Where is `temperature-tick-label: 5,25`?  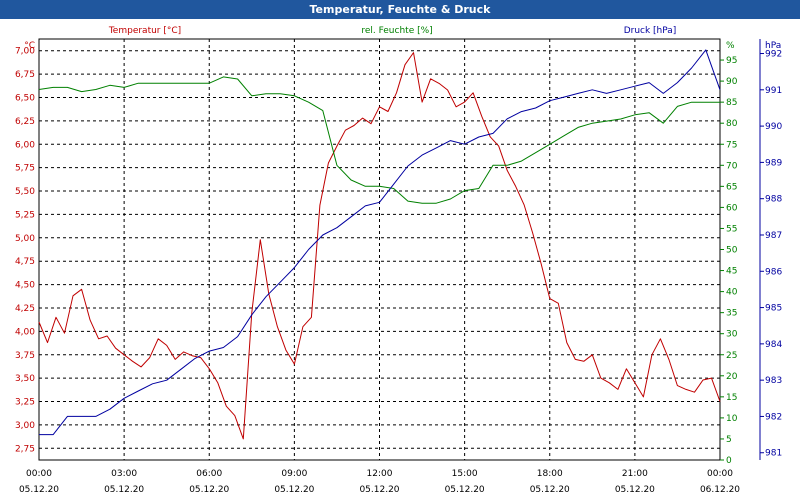
temperature-tick-label: 5,25 is located at coordinates (25, 215).